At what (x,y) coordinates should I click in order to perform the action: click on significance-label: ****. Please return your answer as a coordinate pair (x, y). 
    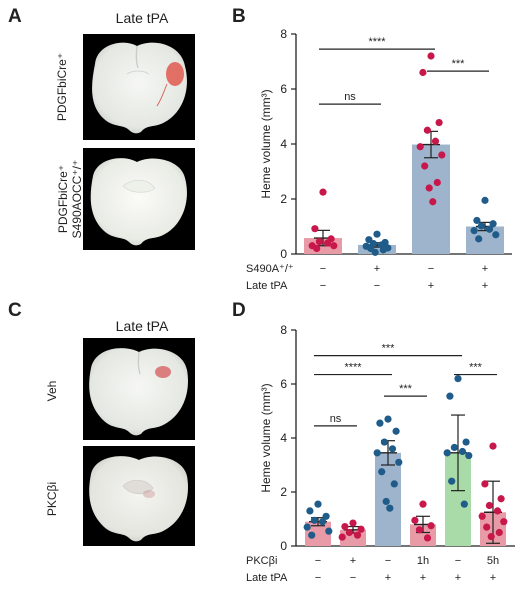
    Looking at the image, I should click on (353, 368).